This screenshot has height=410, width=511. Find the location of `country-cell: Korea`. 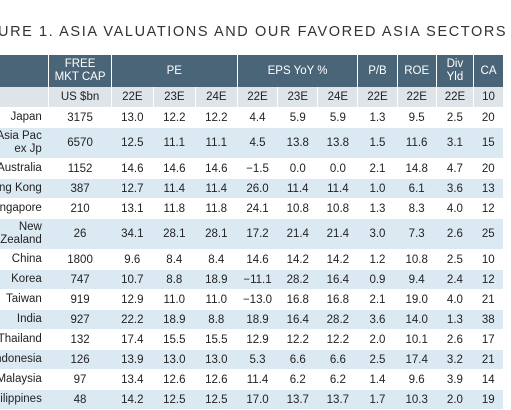

country-cell: Korea is located at coordinates (24, 279).